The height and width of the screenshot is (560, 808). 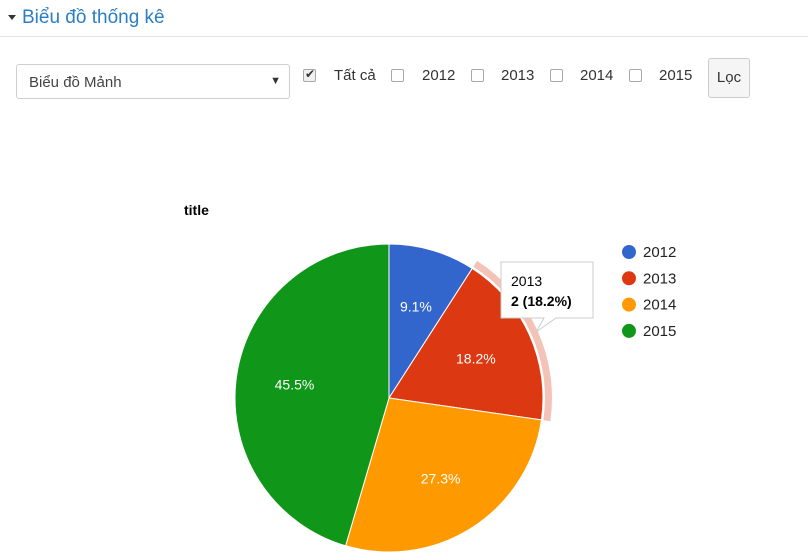 I want to click on legend-label-2014: 2014, so click(x=659, y=305).